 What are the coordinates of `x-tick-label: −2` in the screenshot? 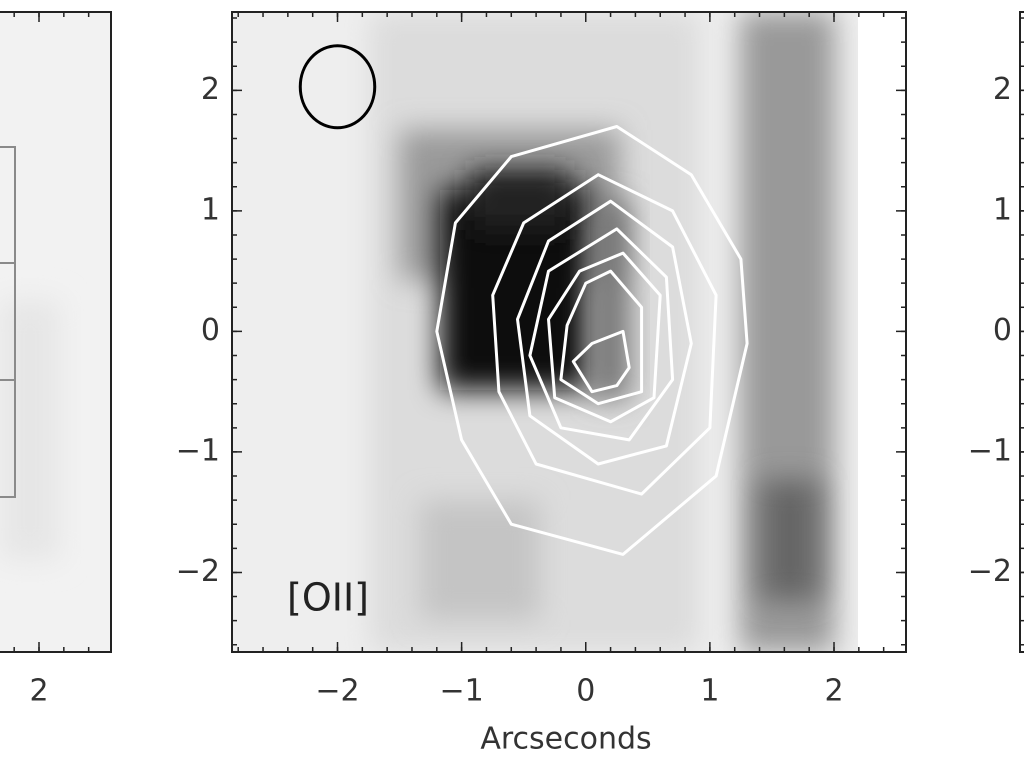 It's located at (337, 691).